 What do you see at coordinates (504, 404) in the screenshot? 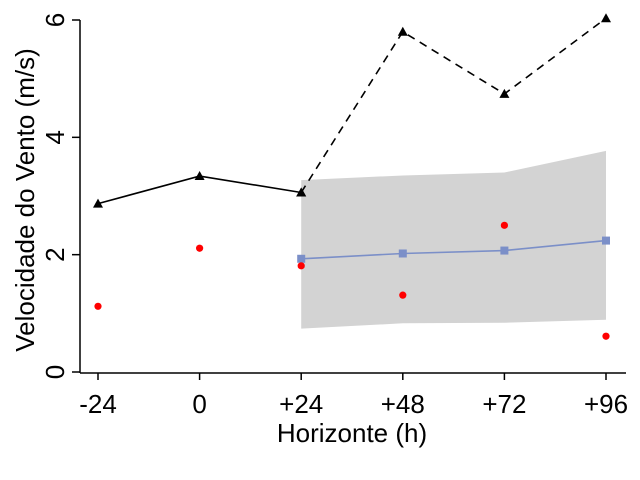
I see `x-tick-label: +72` at bounding box center [504, 404].